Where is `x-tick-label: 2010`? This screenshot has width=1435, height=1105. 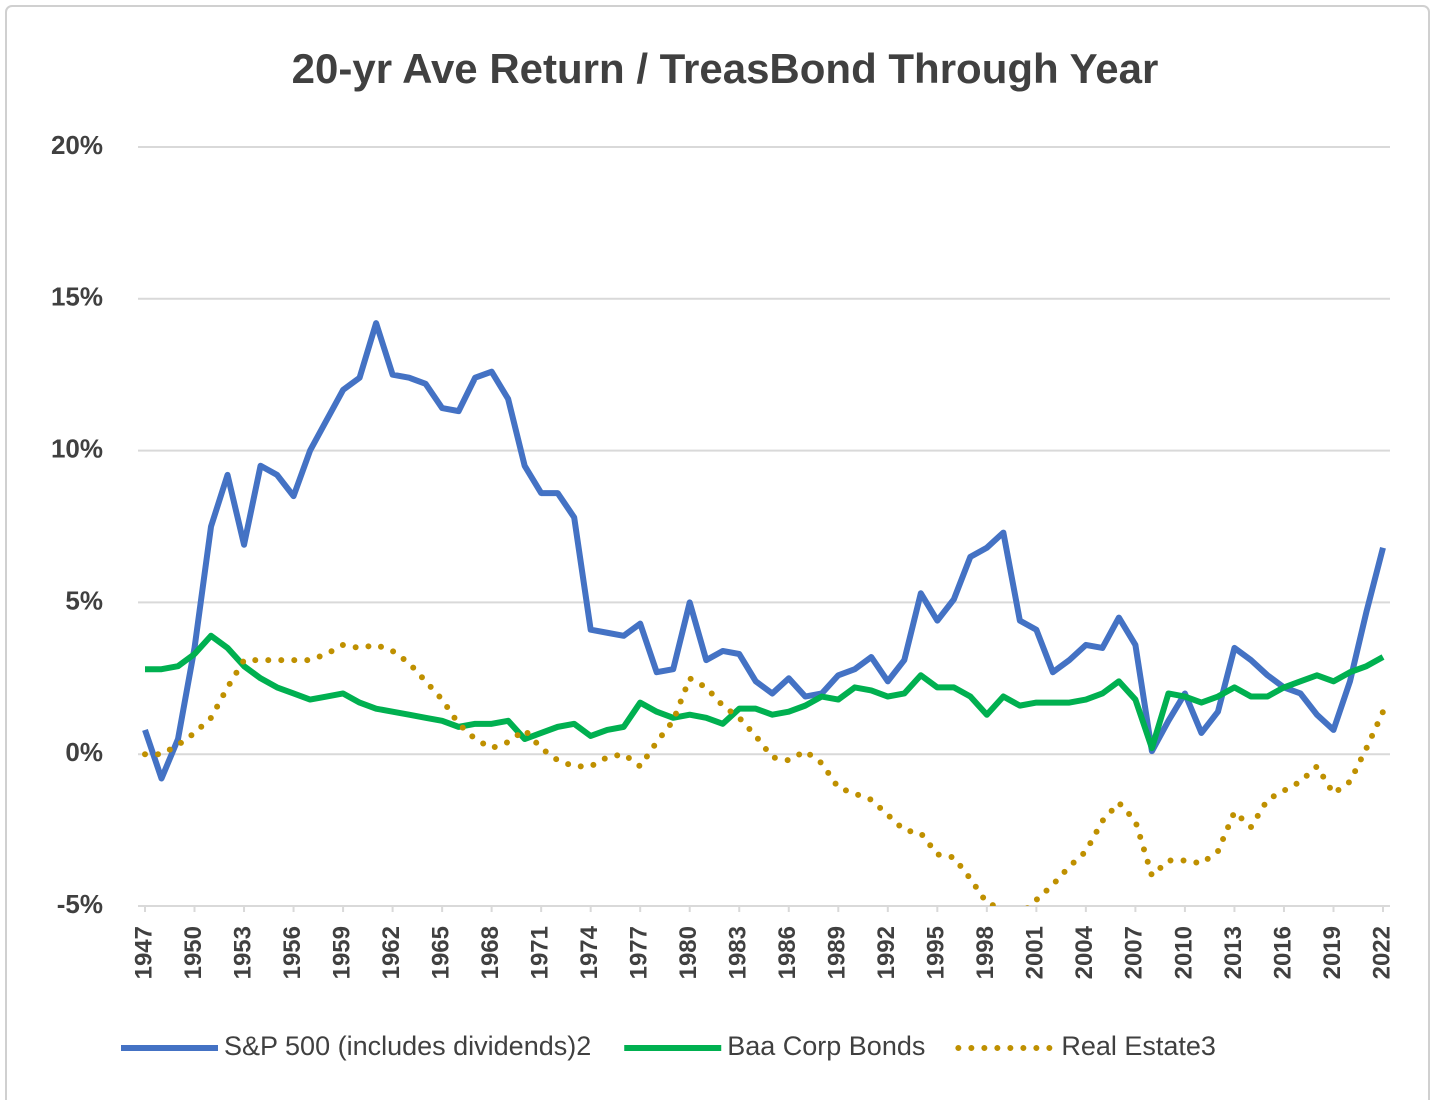 x-tick-label: 2010 is located at coordinates (1183, 952).